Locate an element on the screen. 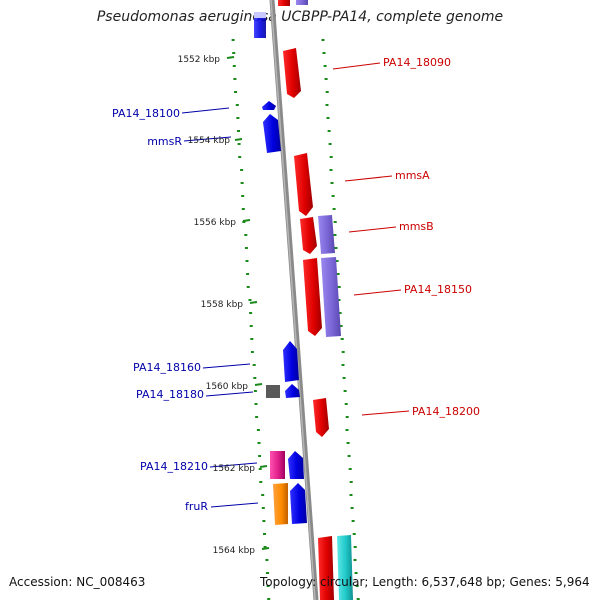 The image size is (600, 600). gene-arrow-partial-top is located at coordinates (260, 26).